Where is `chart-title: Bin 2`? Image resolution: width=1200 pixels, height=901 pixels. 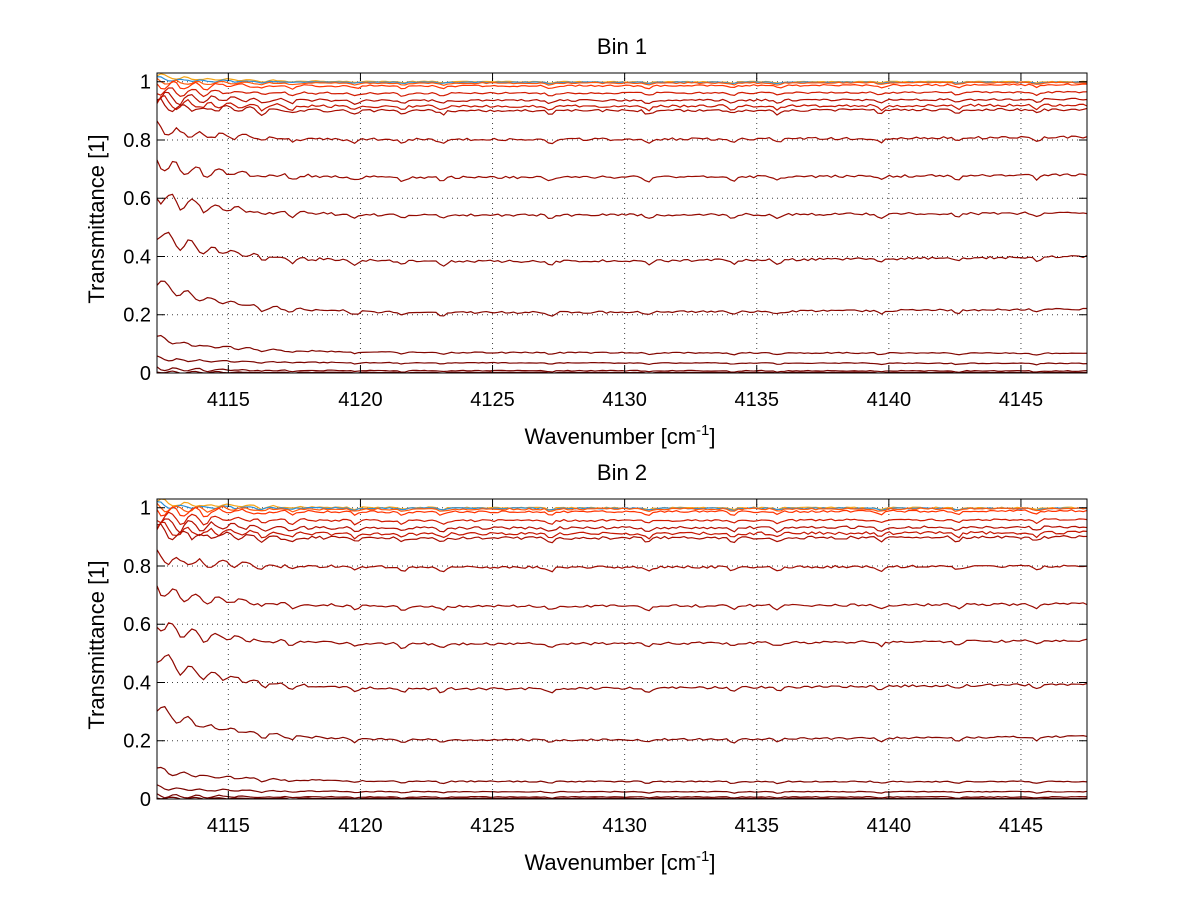
chart-title: Bin 2 is located at coordinates (622, 472).